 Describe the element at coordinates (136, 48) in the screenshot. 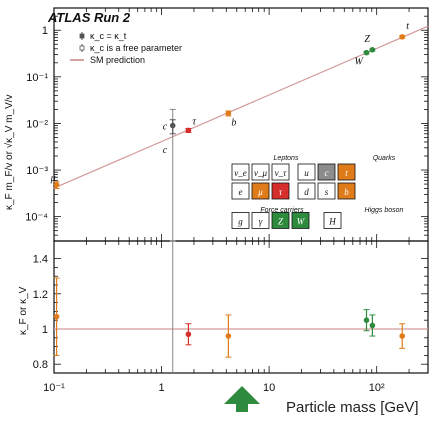

I see `legend-label: κ_c is a free parameter` at that location.